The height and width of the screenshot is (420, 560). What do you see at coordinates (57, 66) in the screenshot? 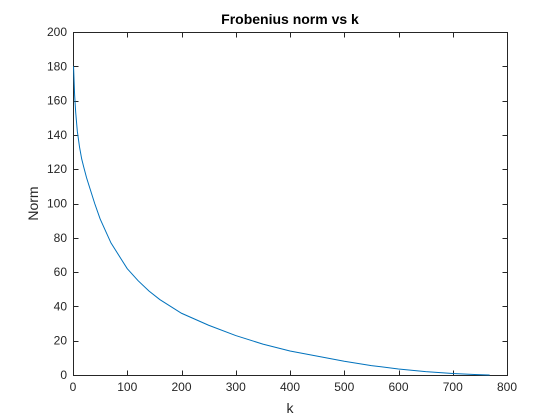
I see `y-tick-label: 180` at bounding box center [57, 66].